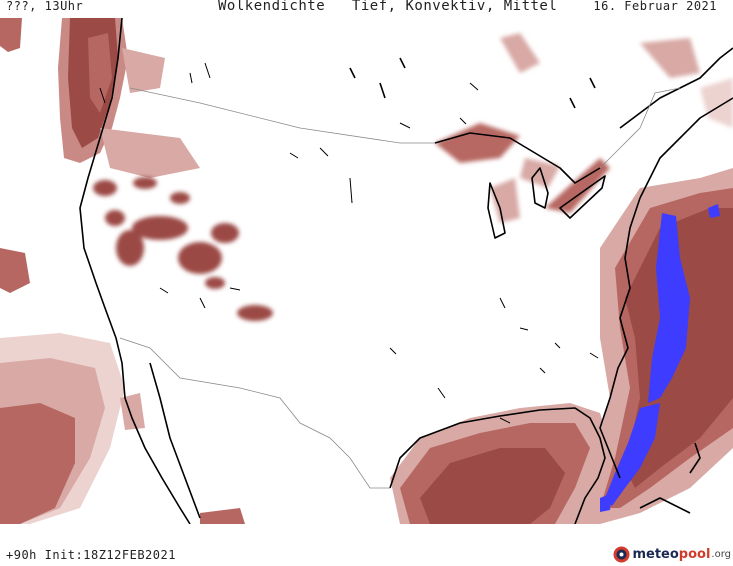  I want to click on init-time-label: +90h Init:18Z12FEB2021, so click(91, 555).